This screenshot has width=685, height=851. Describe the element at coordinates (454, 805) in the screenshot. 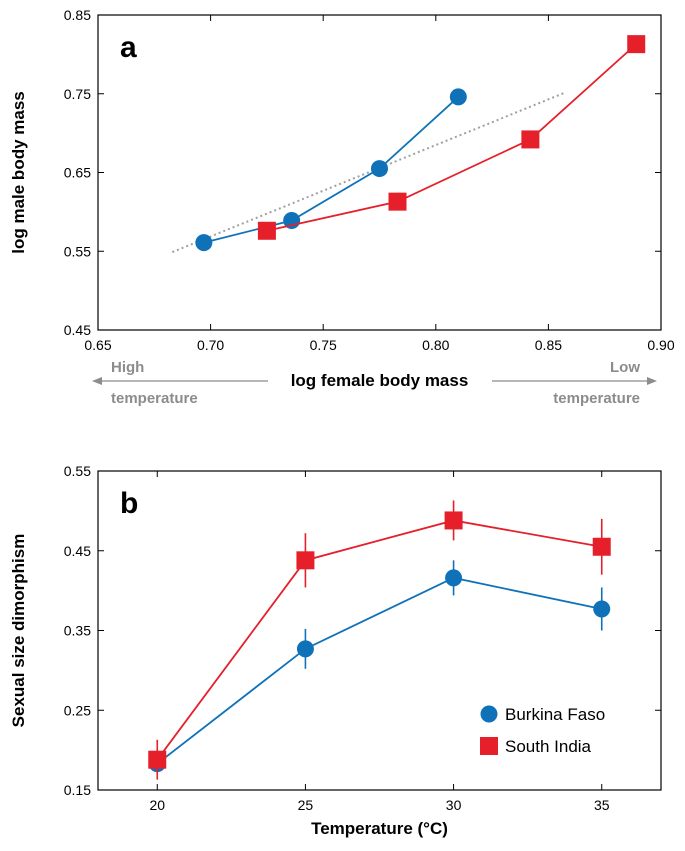

I see `x-tick-label: 30` at that location.